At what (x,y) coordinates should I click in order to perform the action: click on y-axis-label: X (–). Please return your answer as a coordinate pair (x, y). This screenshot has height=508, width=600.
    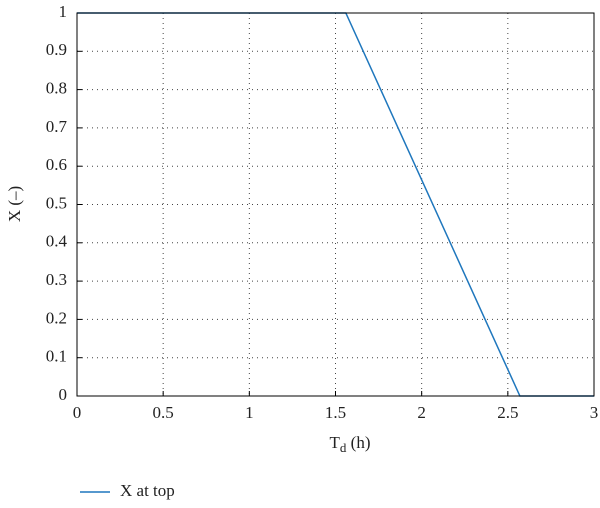
    Looking at the image, I should click on (14, 204).